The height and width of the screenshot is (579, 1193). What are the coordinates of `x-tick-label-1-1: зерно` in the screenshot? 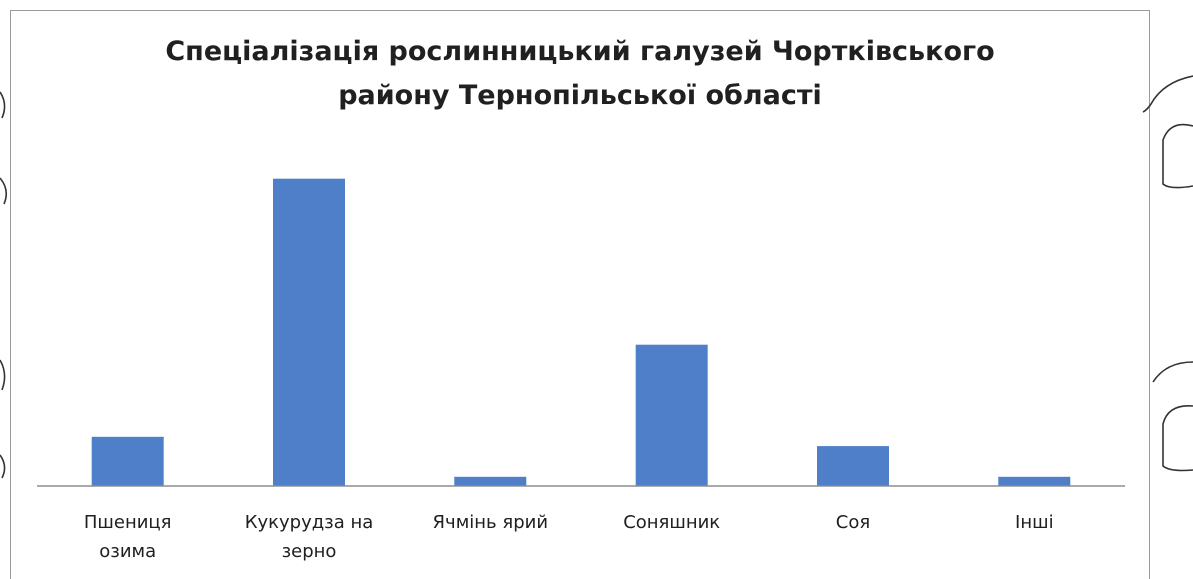 It's located at (309, 551).